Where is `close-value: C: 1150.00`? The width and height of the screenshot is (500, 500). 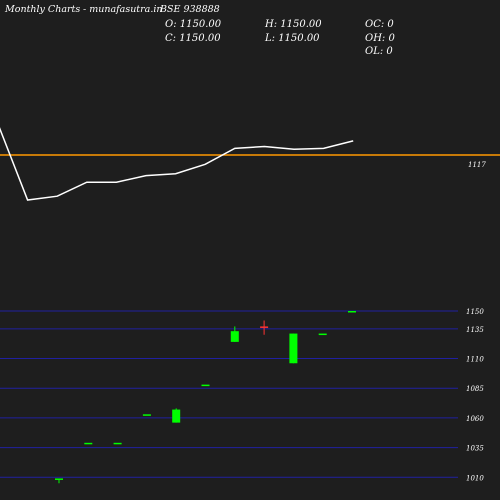
close-value: C: 1150.00 is located at coordinates (193, 38).